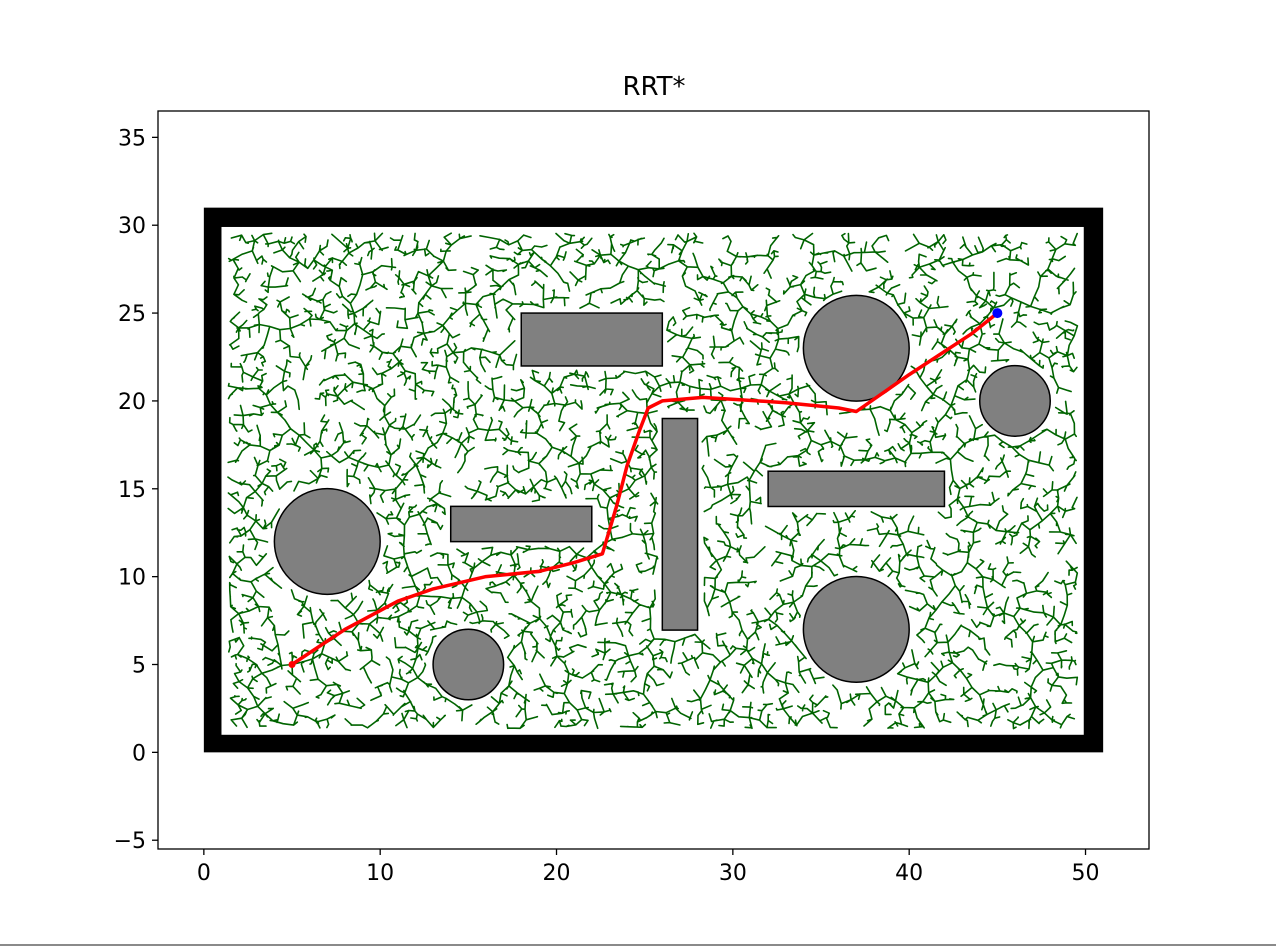  What do you see at coordinates (132, 314) in the screenshot?
I see `y-tick-label-25: 25` at bounding box center [132, 314].